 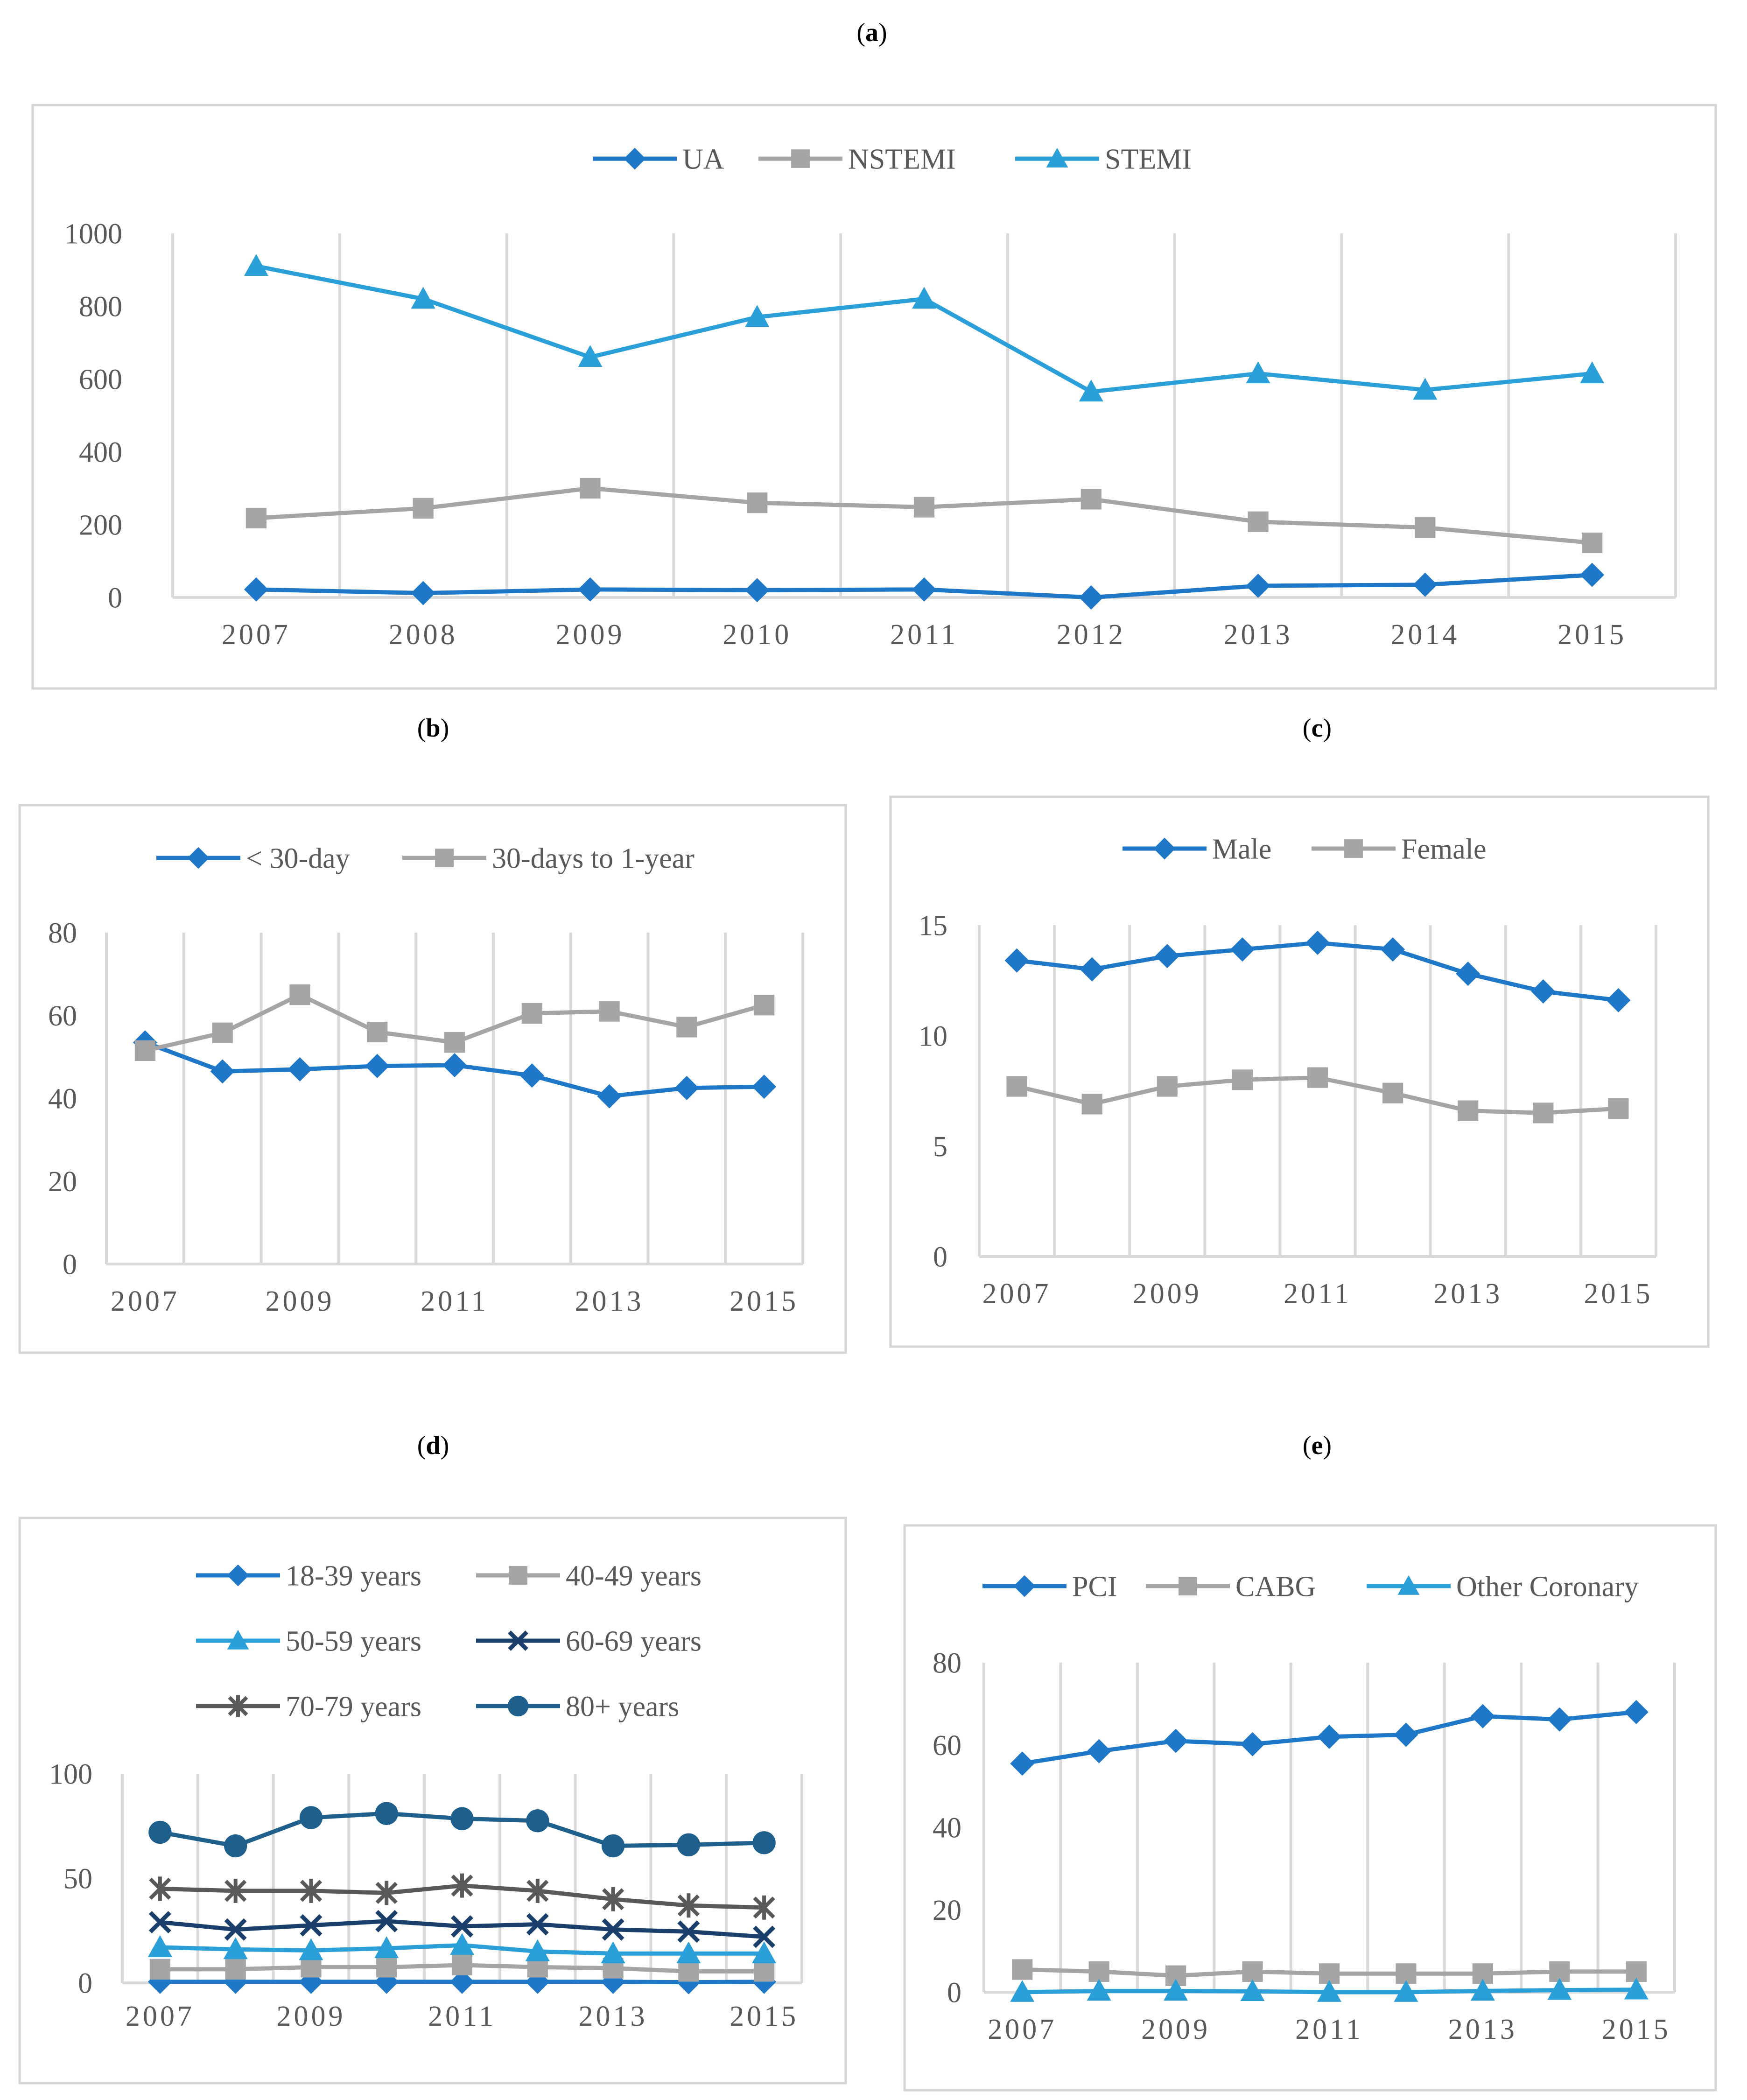 What do you see at coordinates (1094, 1587) in the screenshot?
I see `legend-label: PCI` at bounding box center [1094, 1587].